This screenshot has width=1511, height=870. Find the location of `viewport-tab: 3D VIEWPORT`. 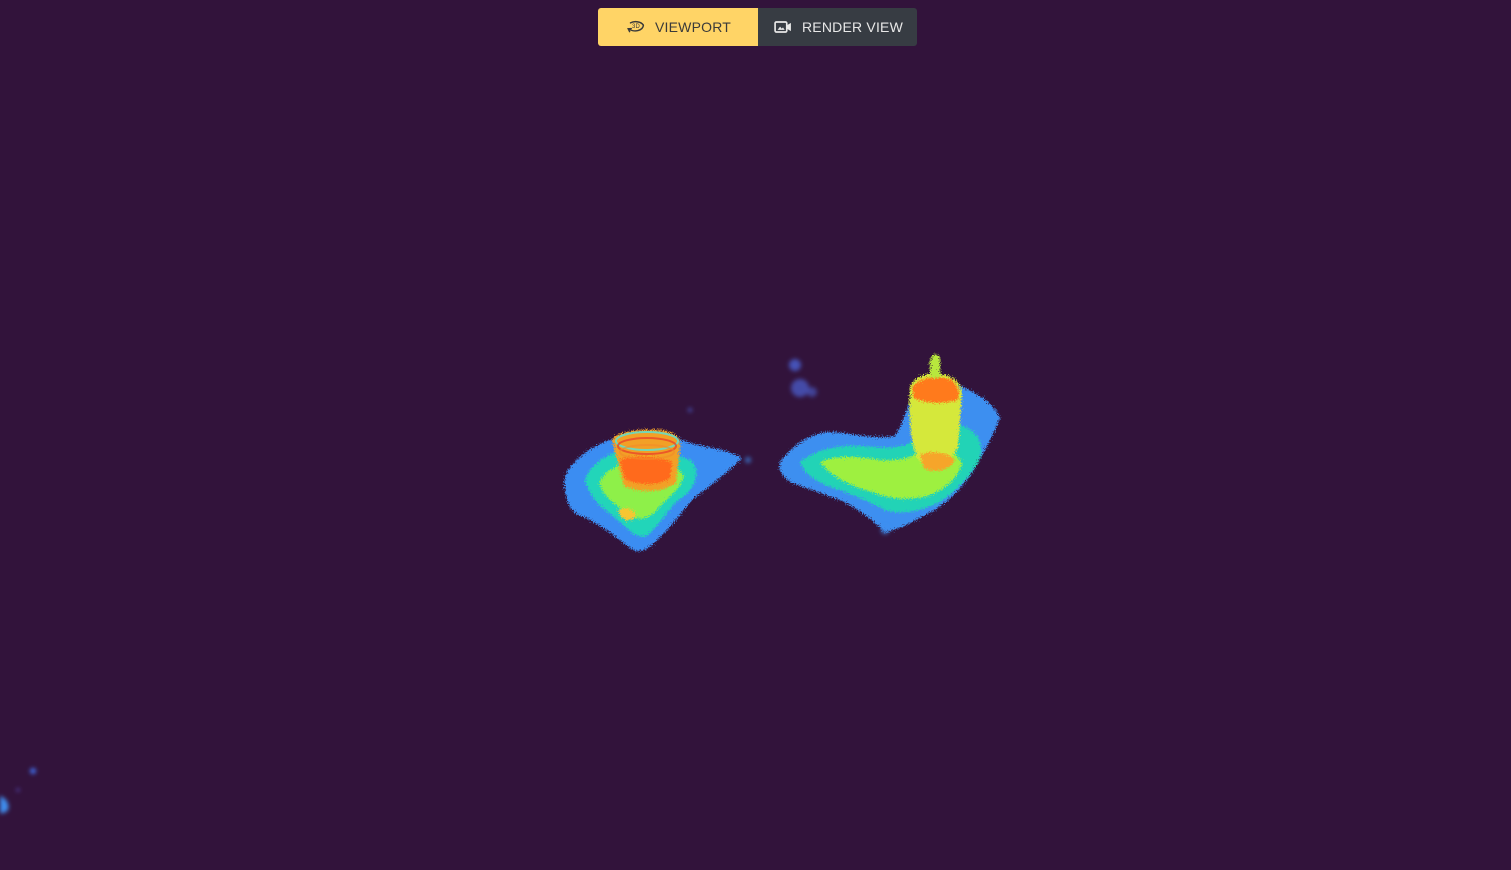

viewport-tab: 3D VIEWPORT is located at coordinates (678, 27).